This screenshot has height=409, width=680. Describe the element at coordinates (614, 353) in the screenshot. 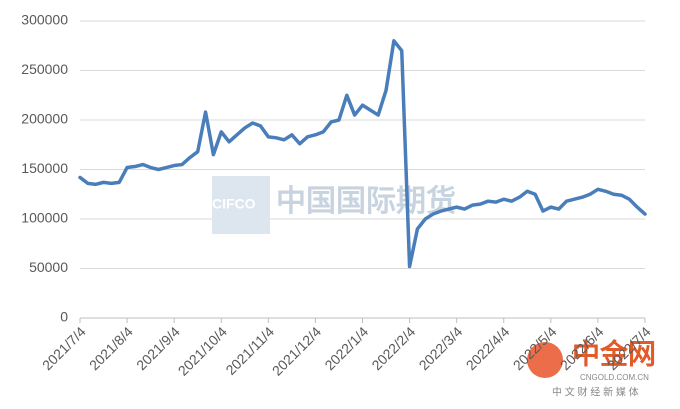

I see `watermark: 中金网` at that location.